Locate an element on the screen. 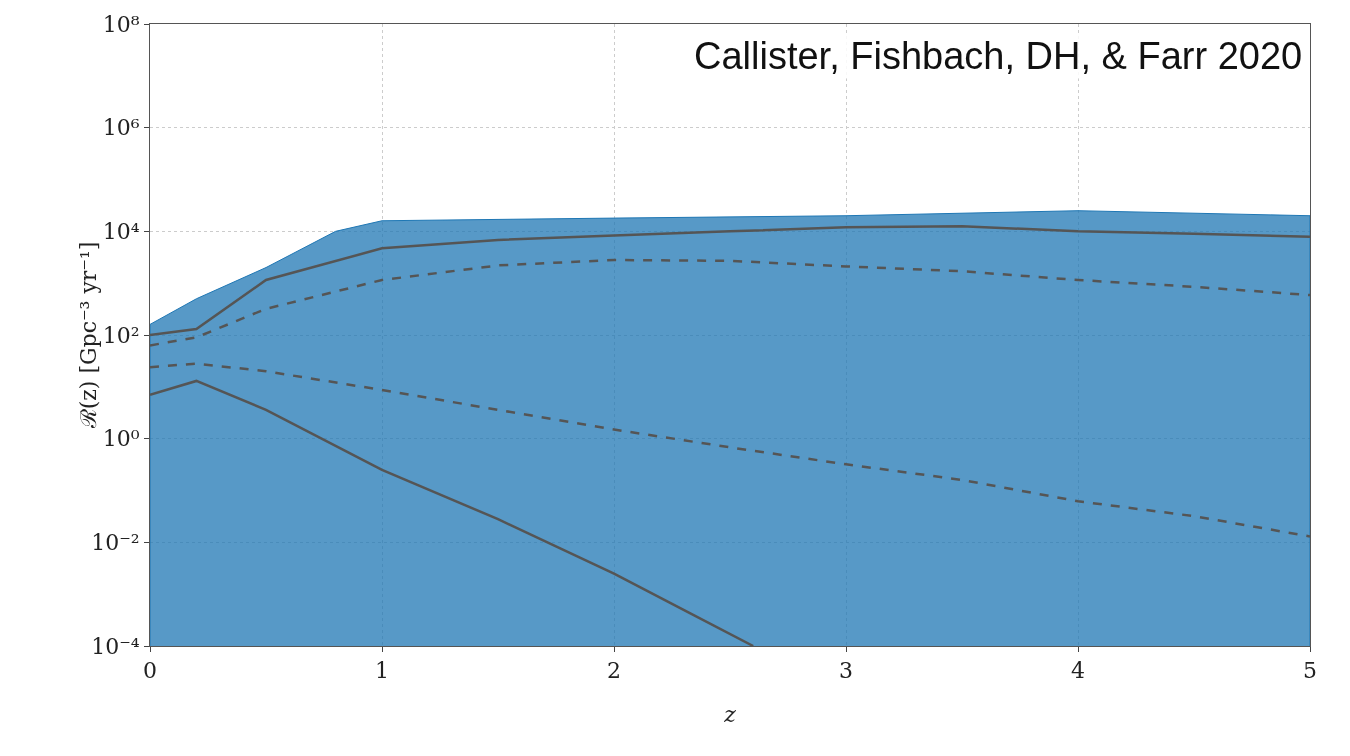  y-axis-title: ℛ(z) [Gpc⁻³ yr⁻¹] is located at coordinates (88, 335).